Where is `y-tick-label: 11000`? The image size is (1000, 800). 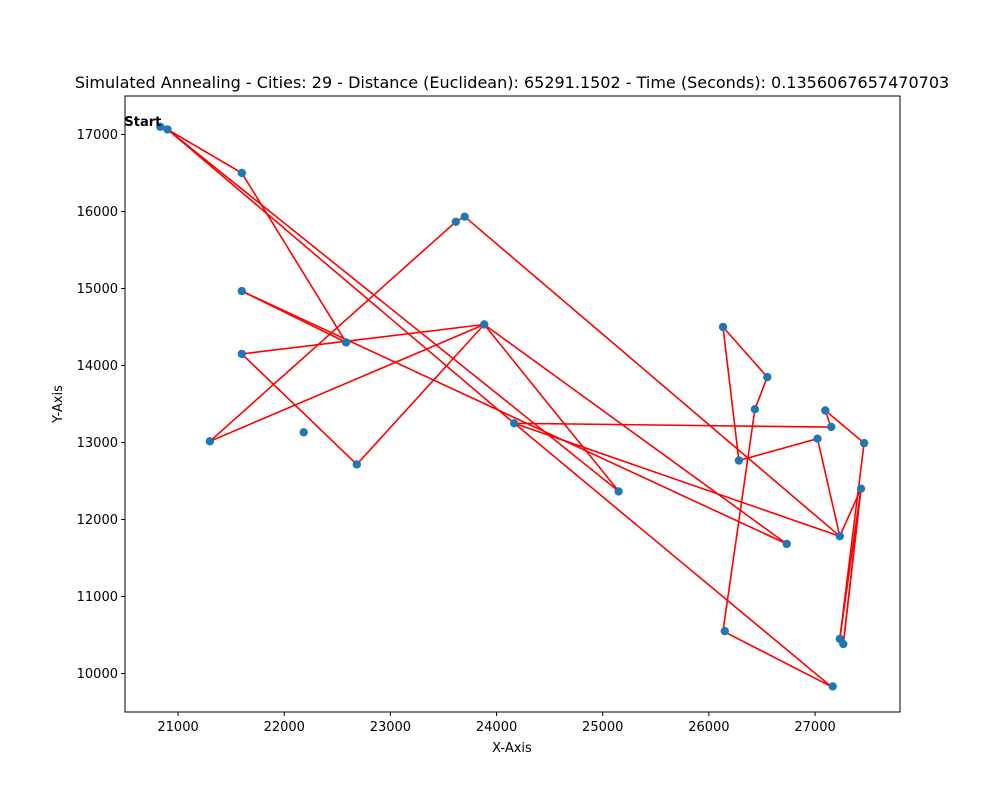 y-tick-label: 11000 is located at coordinates (97, 597).